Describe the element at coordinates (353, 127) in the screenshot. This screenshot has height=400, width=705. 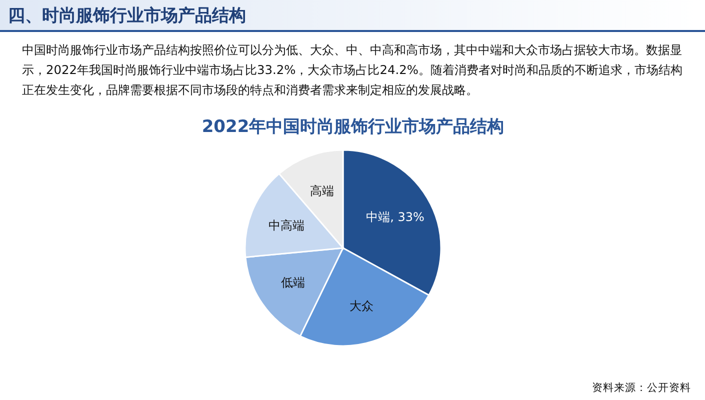
I see `chart-title: 2022年中国时尚服饰行业市场产品结构` at that location.